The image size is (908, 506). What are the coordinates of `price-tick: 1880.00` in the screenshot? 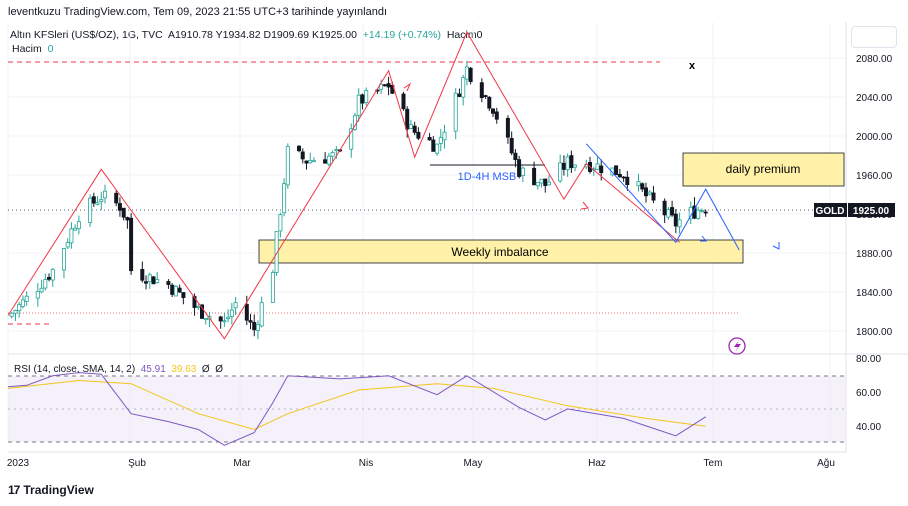 It's located at (874, 254).